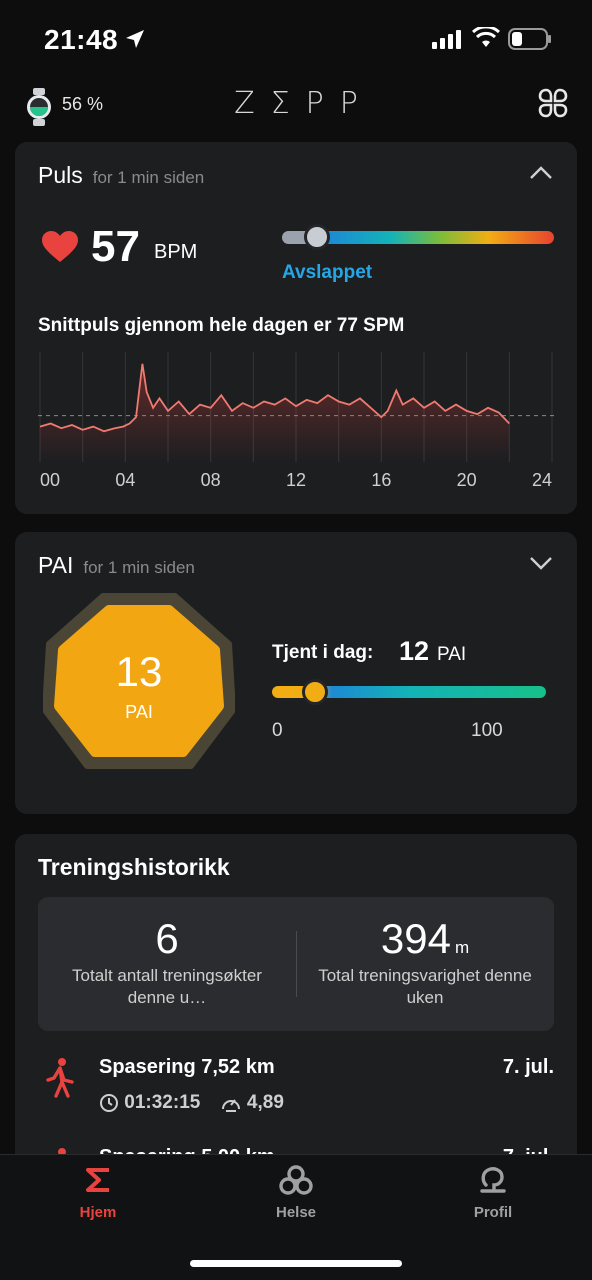 The width and height of the screenshot is (592, 1280). Describe the element at coordinates (418, 237) in the screenshot. I see `heart-rate-zone-bar` at that location.